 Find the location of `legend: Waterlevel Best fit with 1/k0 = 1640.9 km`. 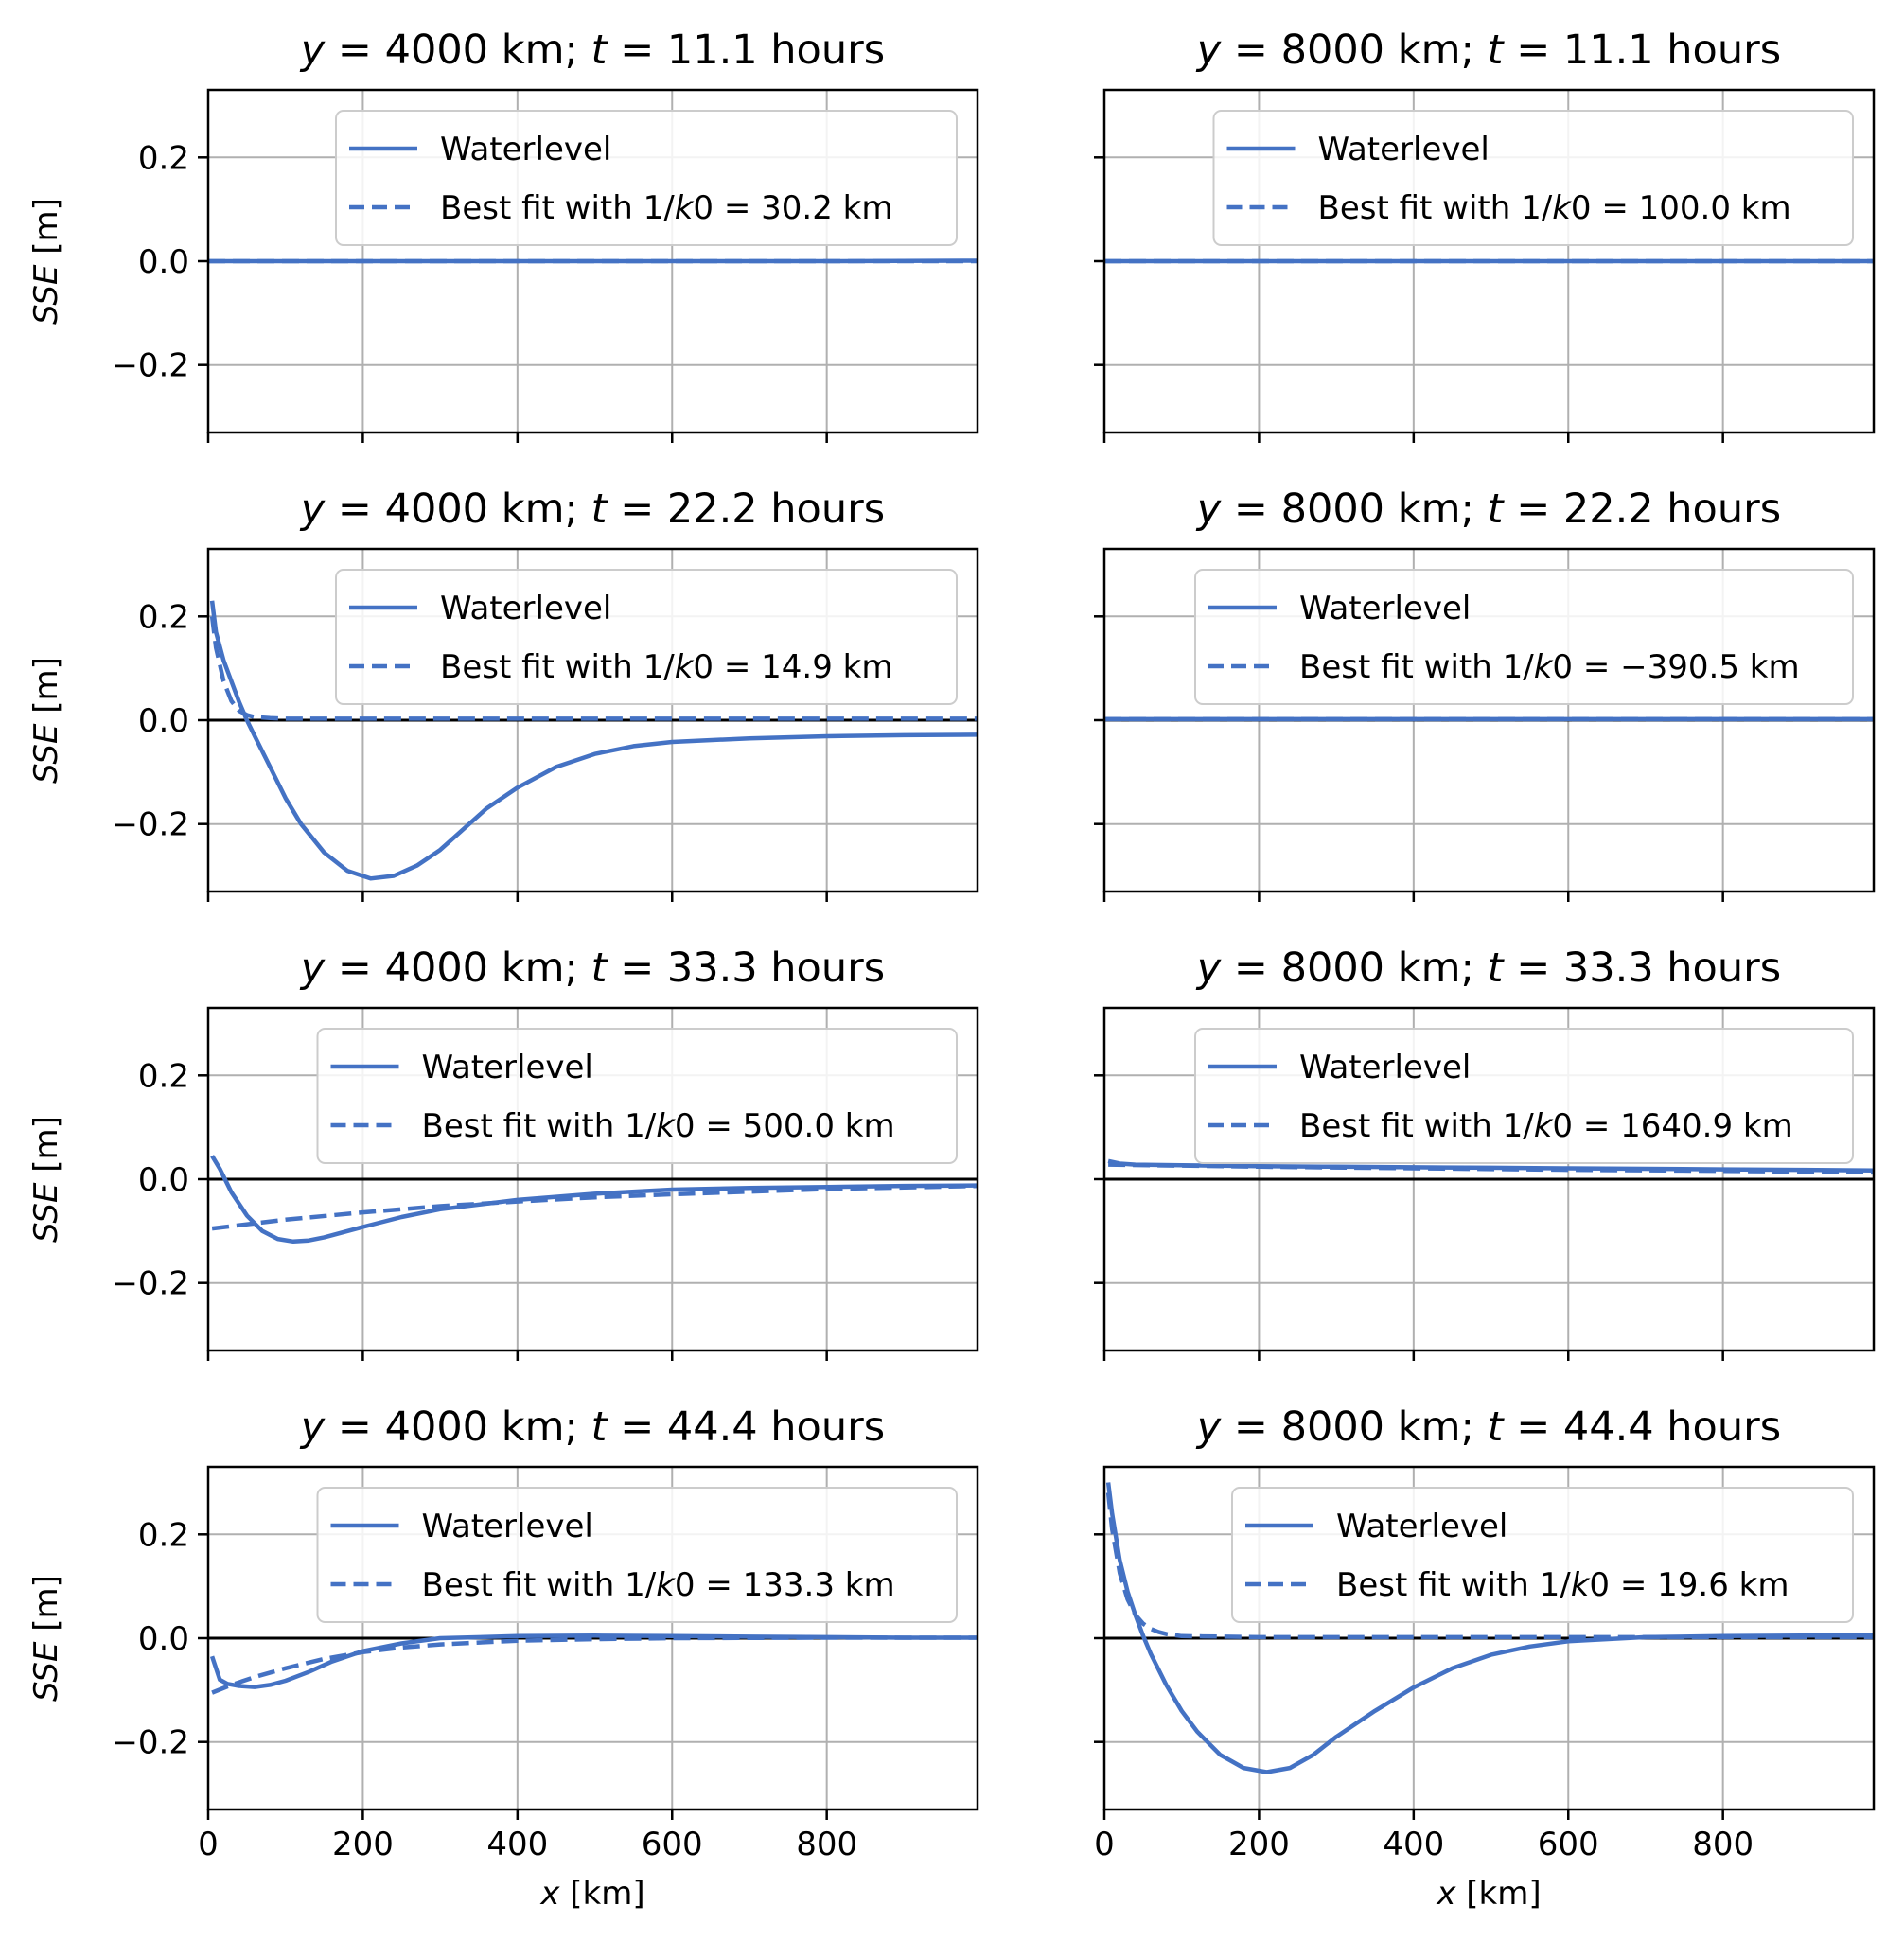

legend: Waterlevel Best fit with 1/k0 = 1640.9 km is located at coordinates (1524, 1096).